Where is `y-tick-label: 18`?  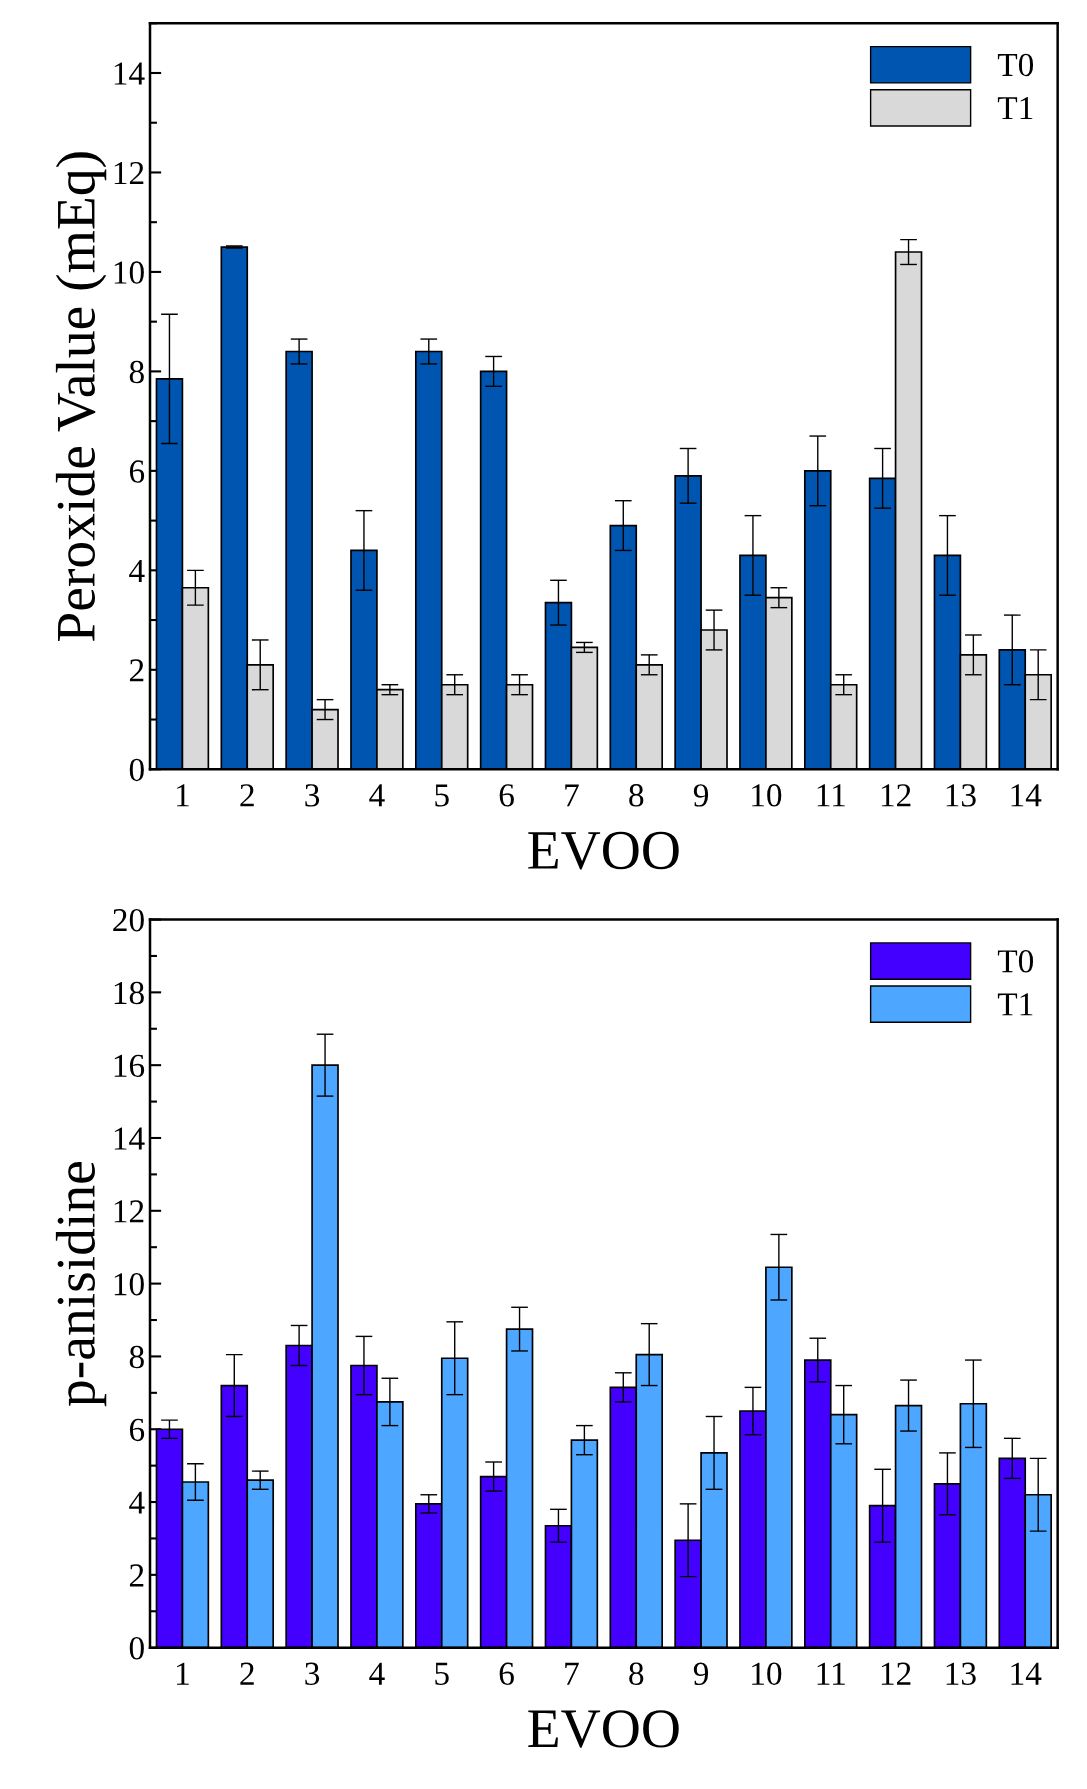 y-tick-label: 18 is located at coordinates (129, 993).